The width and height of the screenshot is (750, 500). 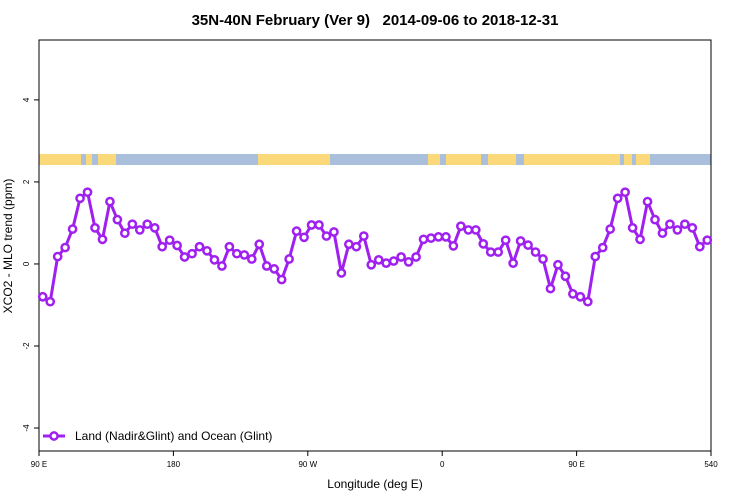 What do you see at coordinates (173, 436) in the screenshot?
I see `legend-label: Land (Nadir&Glint) and Ocean (Glint)` at bounding box center [173, 436].